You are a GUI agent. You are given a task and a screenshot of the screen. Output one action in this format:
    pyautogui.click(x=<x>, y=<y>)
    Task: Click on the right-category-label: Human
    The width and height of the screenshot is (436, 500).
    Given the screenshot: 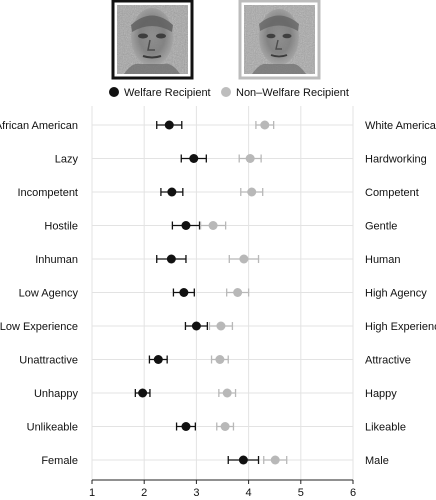 What is the action you would take?
    pyautogui.click(x=382, y=260)
    